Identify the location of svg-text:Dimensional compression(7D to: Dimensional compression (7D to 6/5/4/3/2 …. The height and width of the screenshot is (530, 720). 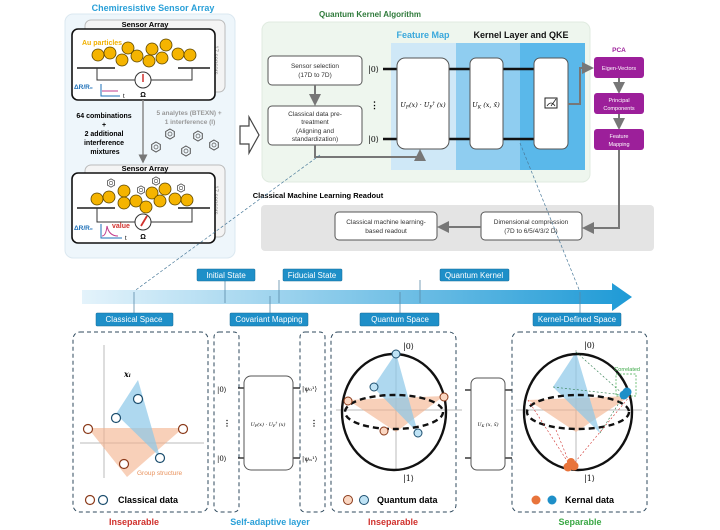
(531, 227).